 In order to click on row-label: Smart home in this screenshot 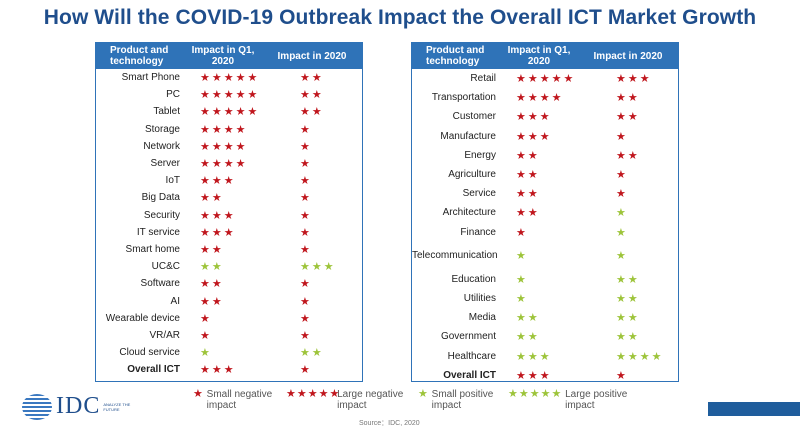, I will do `click(152, 249)`.